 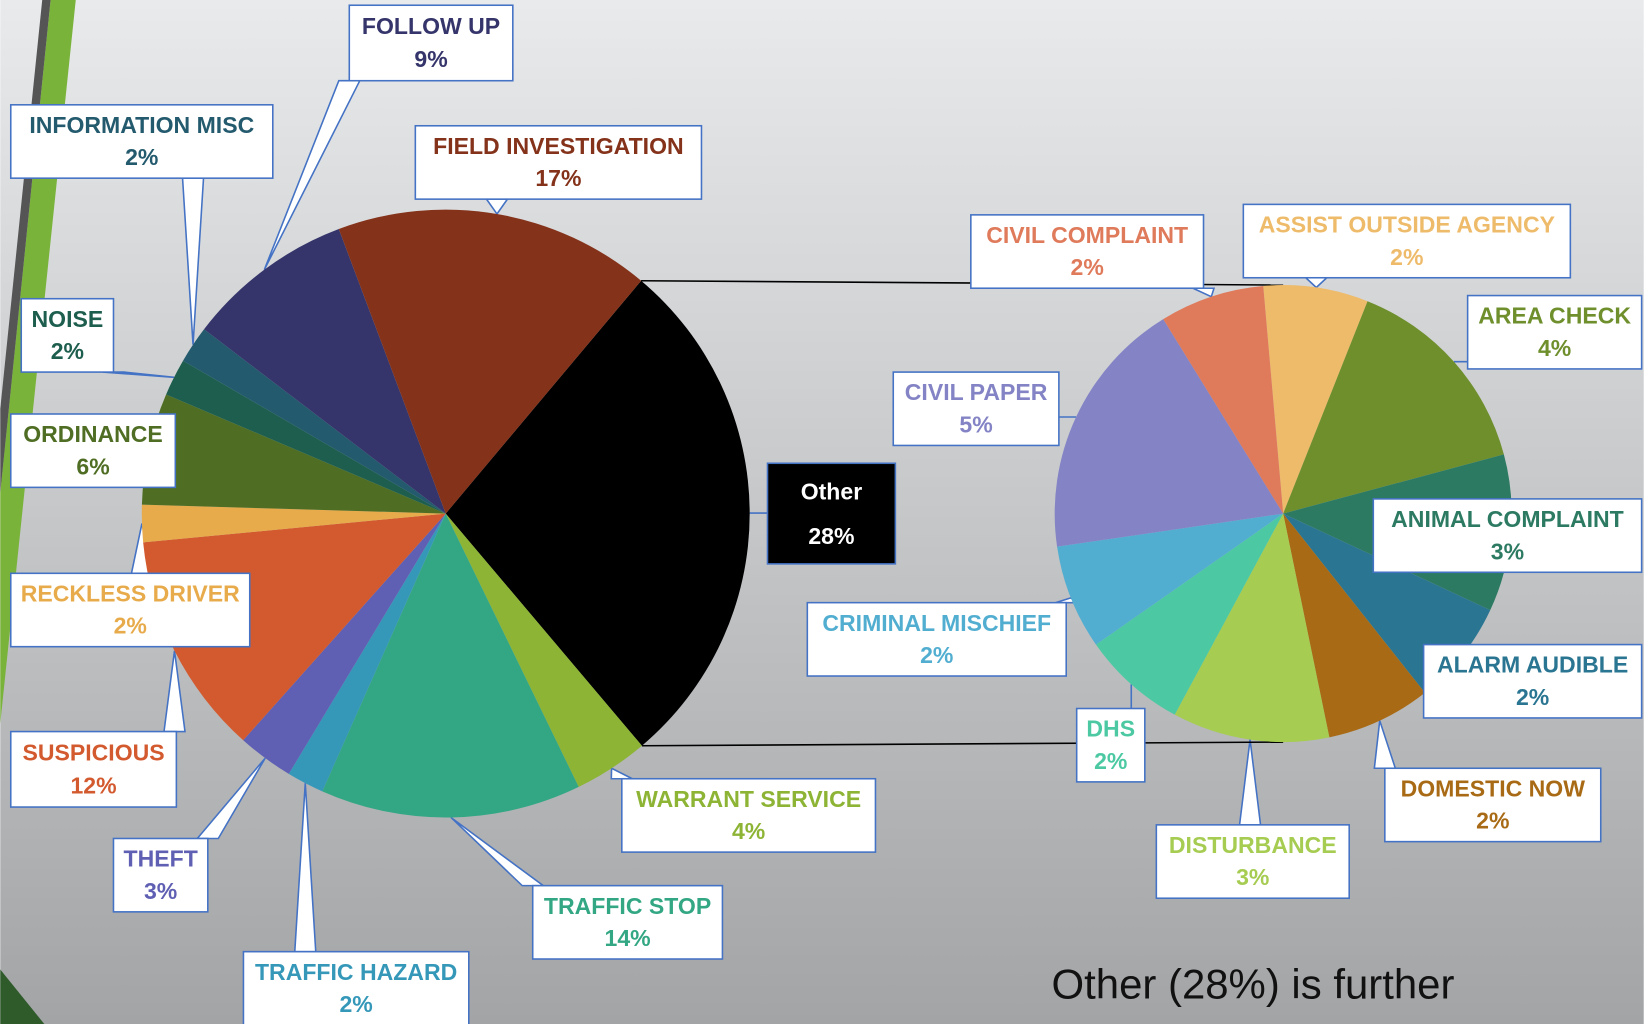 I want to click on label-name: RECKLESS DRIVER, so click(x=130, y=593).